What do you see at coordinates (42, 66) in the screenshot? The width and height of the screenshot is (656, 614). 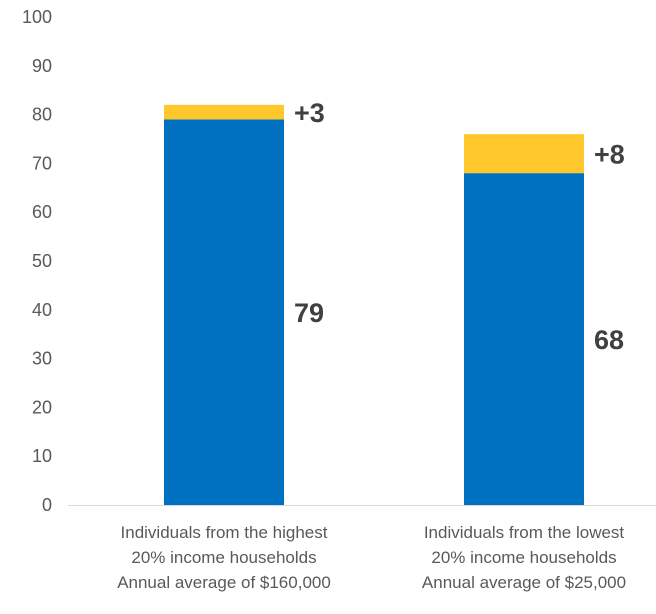 I see `y-tick-label: 90` at bounding box center [42, 66].